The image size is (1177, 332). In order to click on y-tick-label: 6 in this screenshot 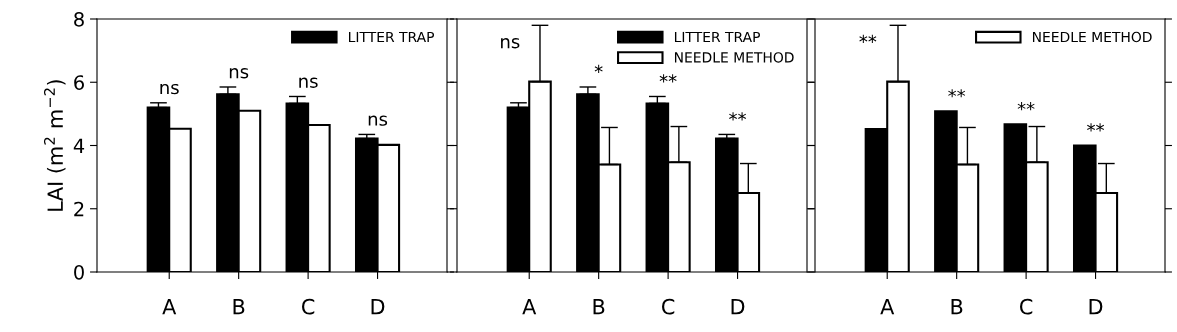, I will do `click(79, 82)`.